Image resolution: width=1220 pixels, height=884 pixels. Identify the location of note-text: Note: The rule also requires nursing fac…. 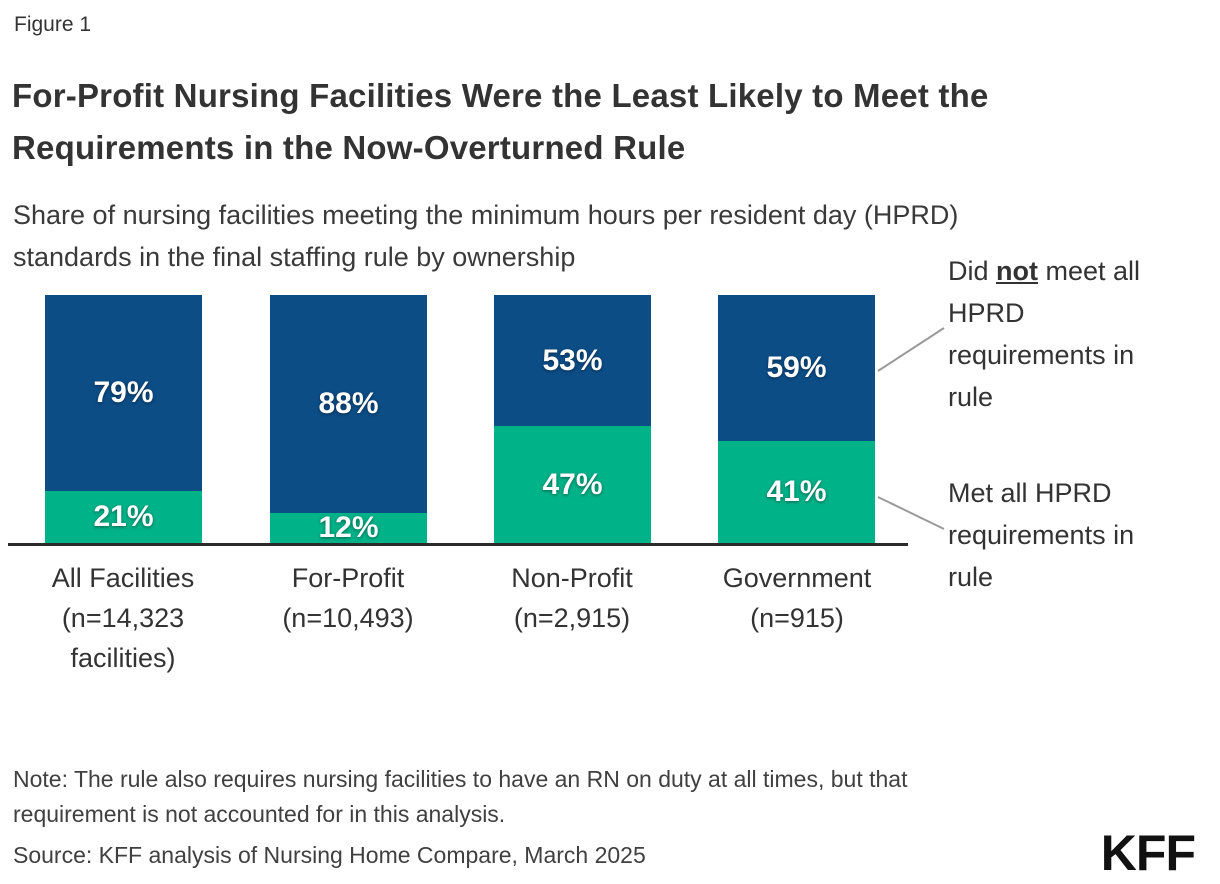
(460, 796).